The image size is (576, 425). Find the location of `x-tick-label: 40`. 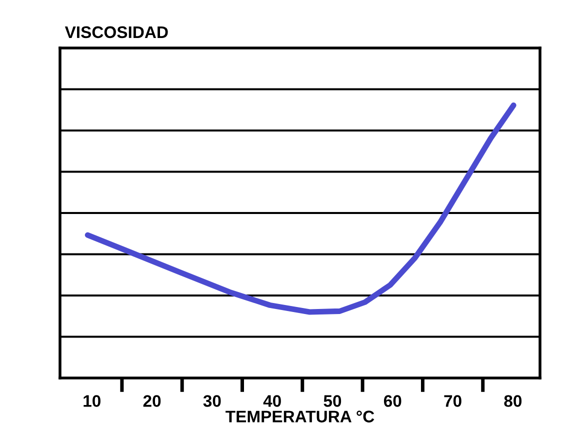

x-tick-label: 40 is located at coordinates (272, 401).